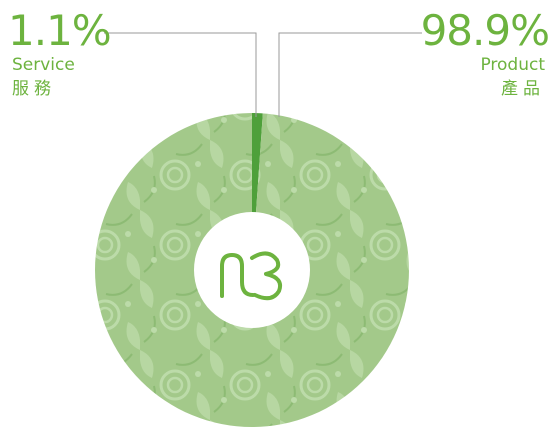 The width and height of the screenshot is (555, 432). I want to click on product-label-en: Product, so click(512, 65).